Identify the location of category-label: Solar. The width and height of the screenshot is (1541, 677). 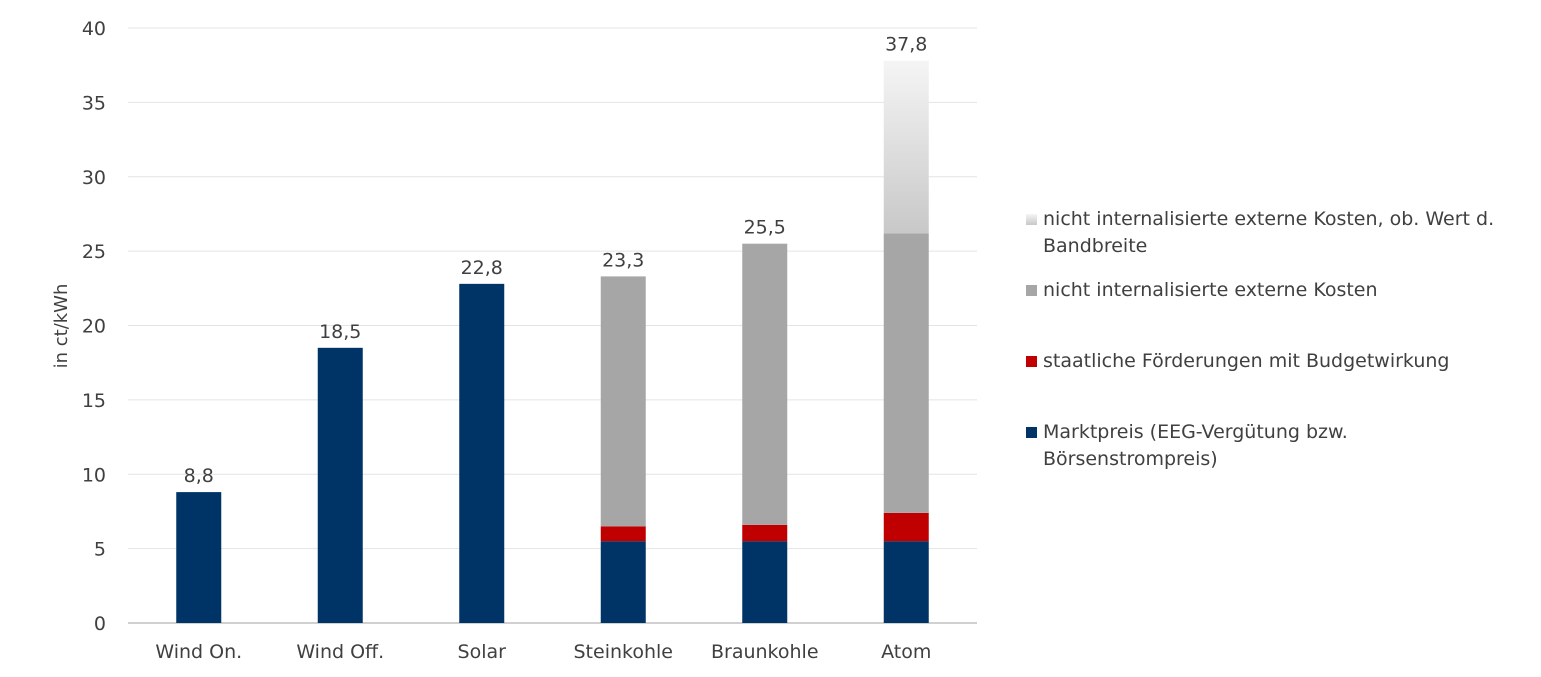
(482, 652).